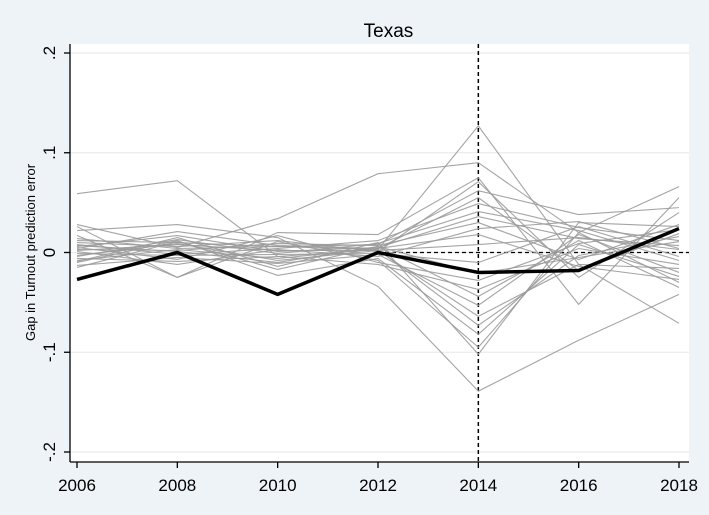 Image resolution: width=709 pixels, height=515 pixels. Describe the element at coordinates (478, 485) in the screenshot. I see `x-tick-label: 2014` at that location.